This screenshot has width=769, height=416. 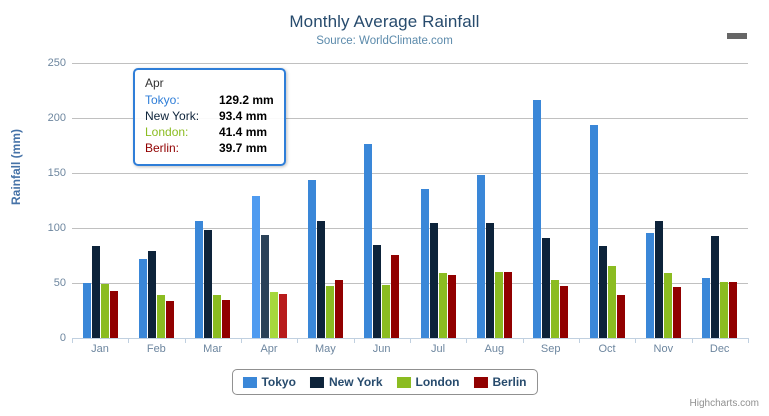 I want to click on x-axis-tick-label-dec: Dec, so click(x=719, y=349).